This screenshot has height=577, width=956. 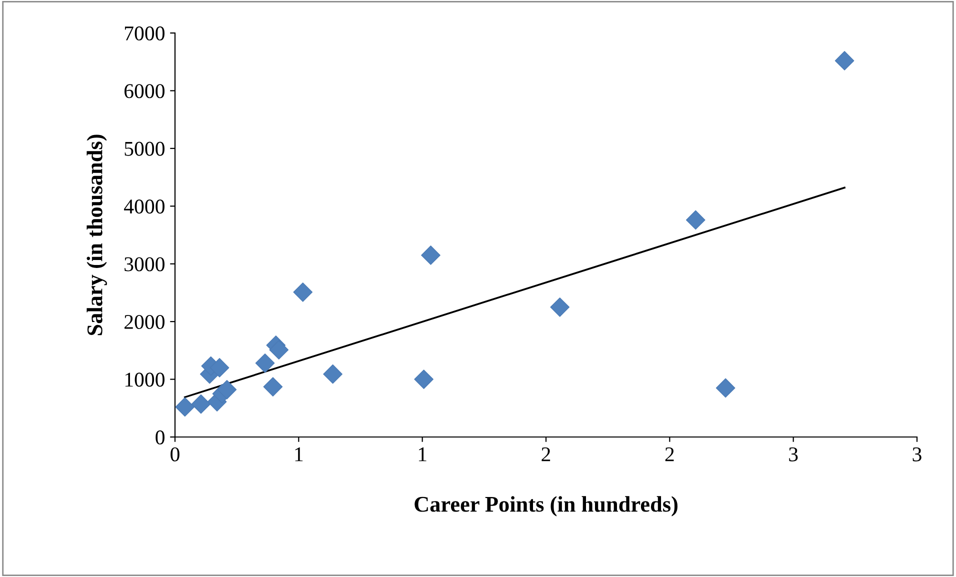 I want to click on x-tick-label: 0, so click(x=175, y=454).